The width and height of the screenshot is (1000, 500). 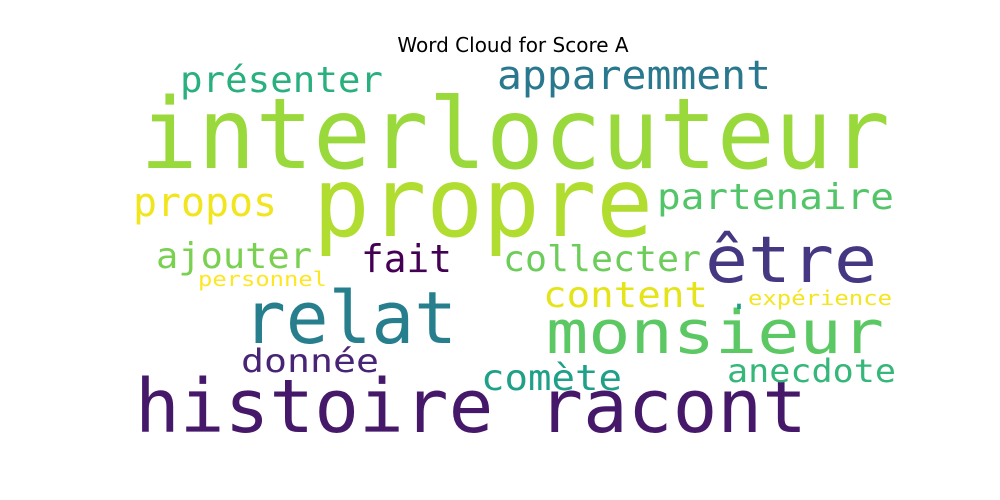 I want to click on word-partenaire: partenaire, so click(x=775, y=197).